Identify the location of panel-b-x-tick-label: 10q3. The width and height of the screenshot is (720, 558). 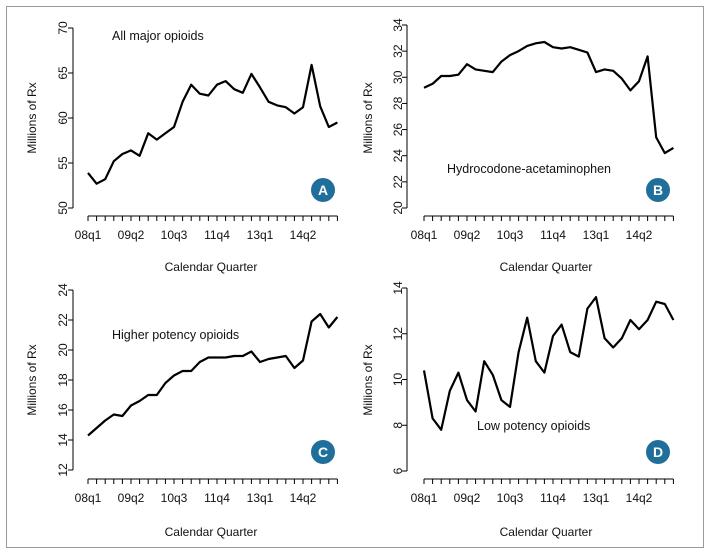
(510, 235).